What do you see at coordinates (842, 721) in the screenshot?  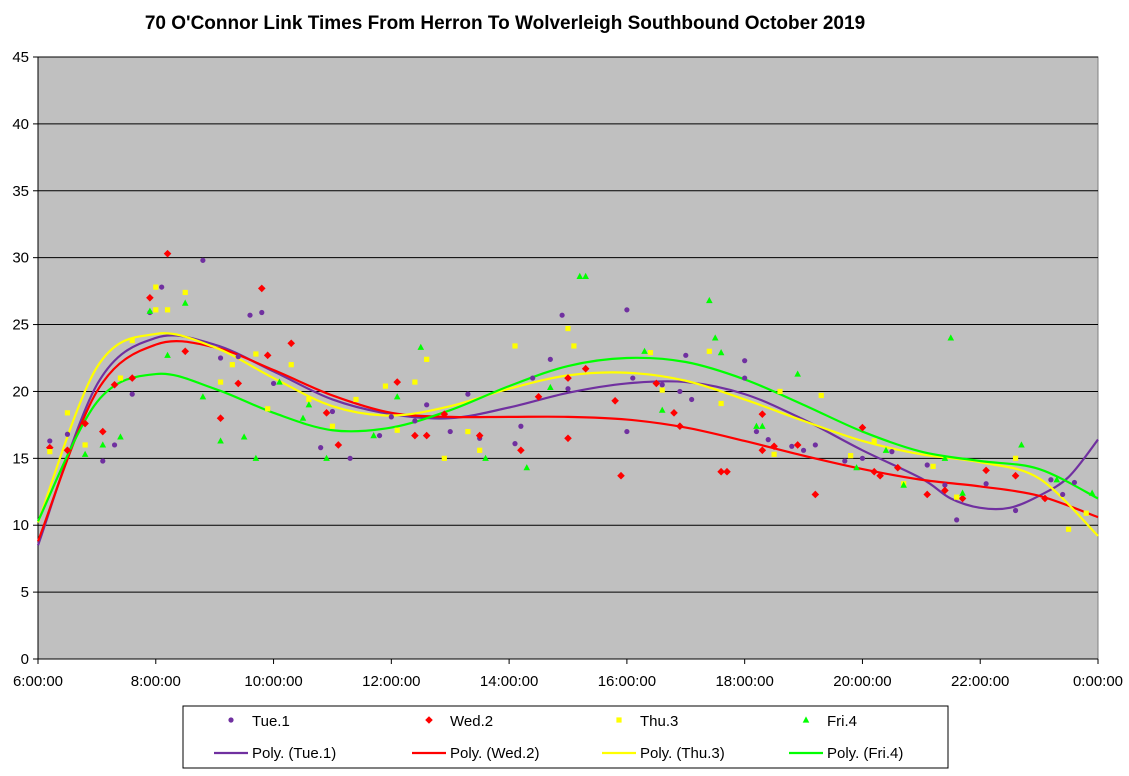 I see `legend-label: Fri.4` at bounding box center [842, 721].